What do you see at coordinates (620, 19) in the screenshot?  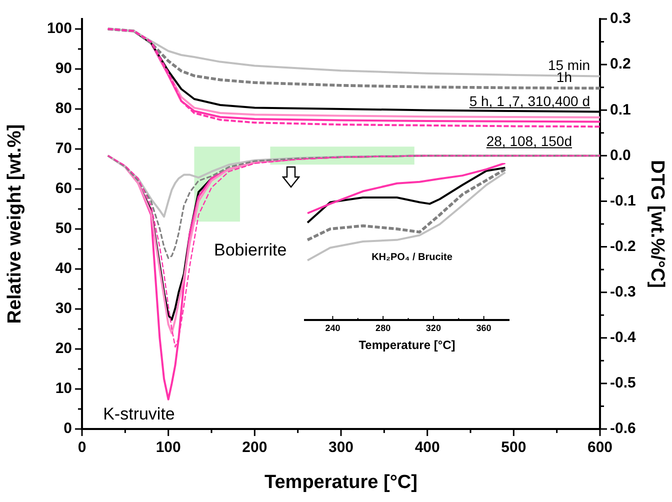 I see `y2-tick-label: 0.3` at bounding box center [620, 19].